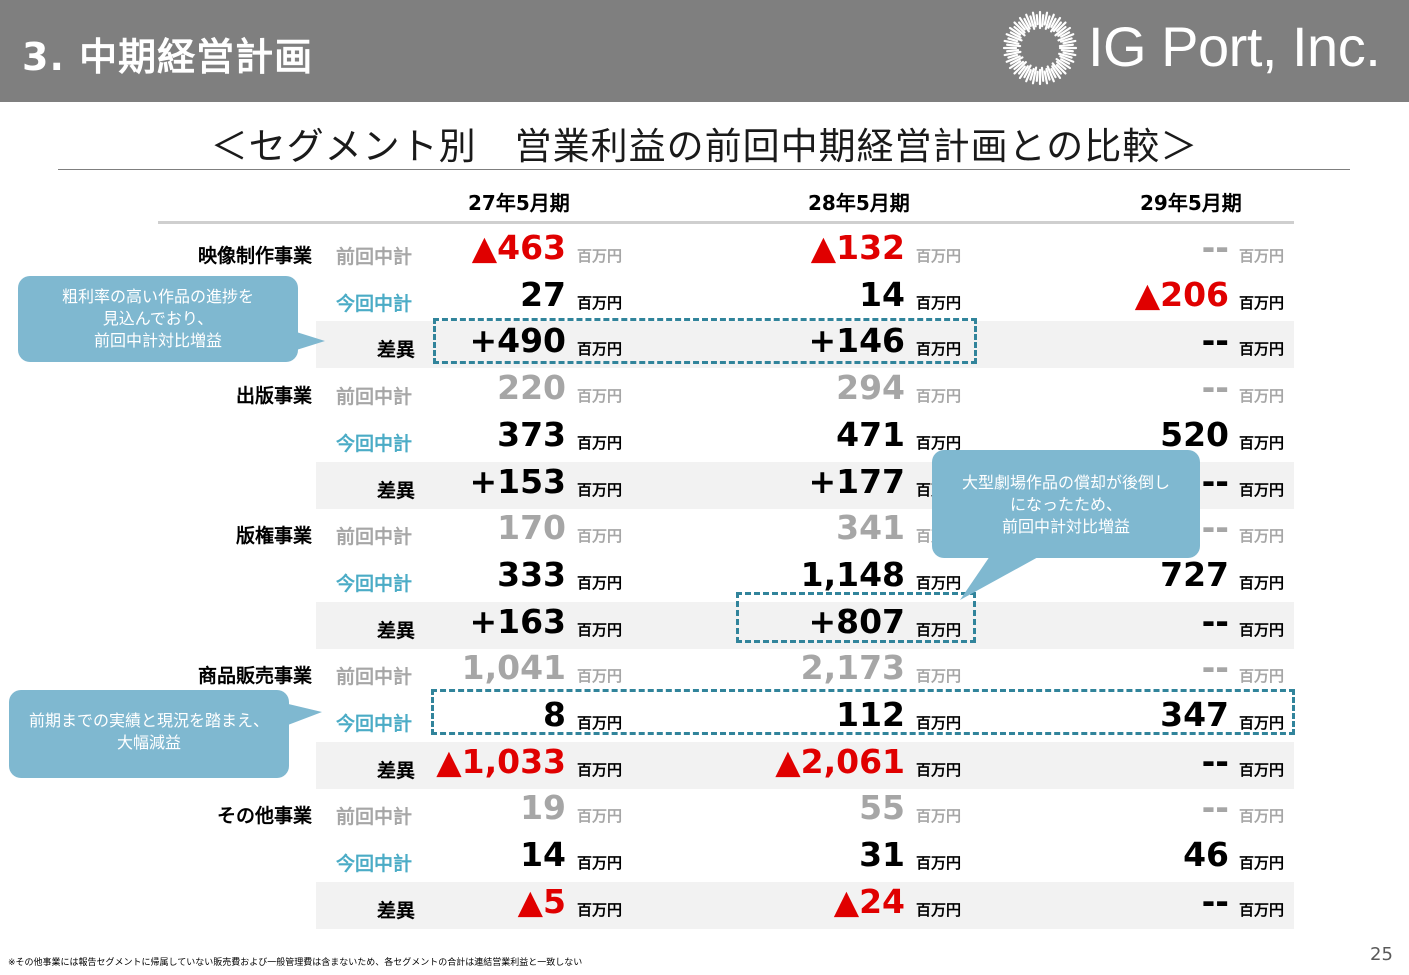  I want to click on value-cell: 520, so click(1194, 434).